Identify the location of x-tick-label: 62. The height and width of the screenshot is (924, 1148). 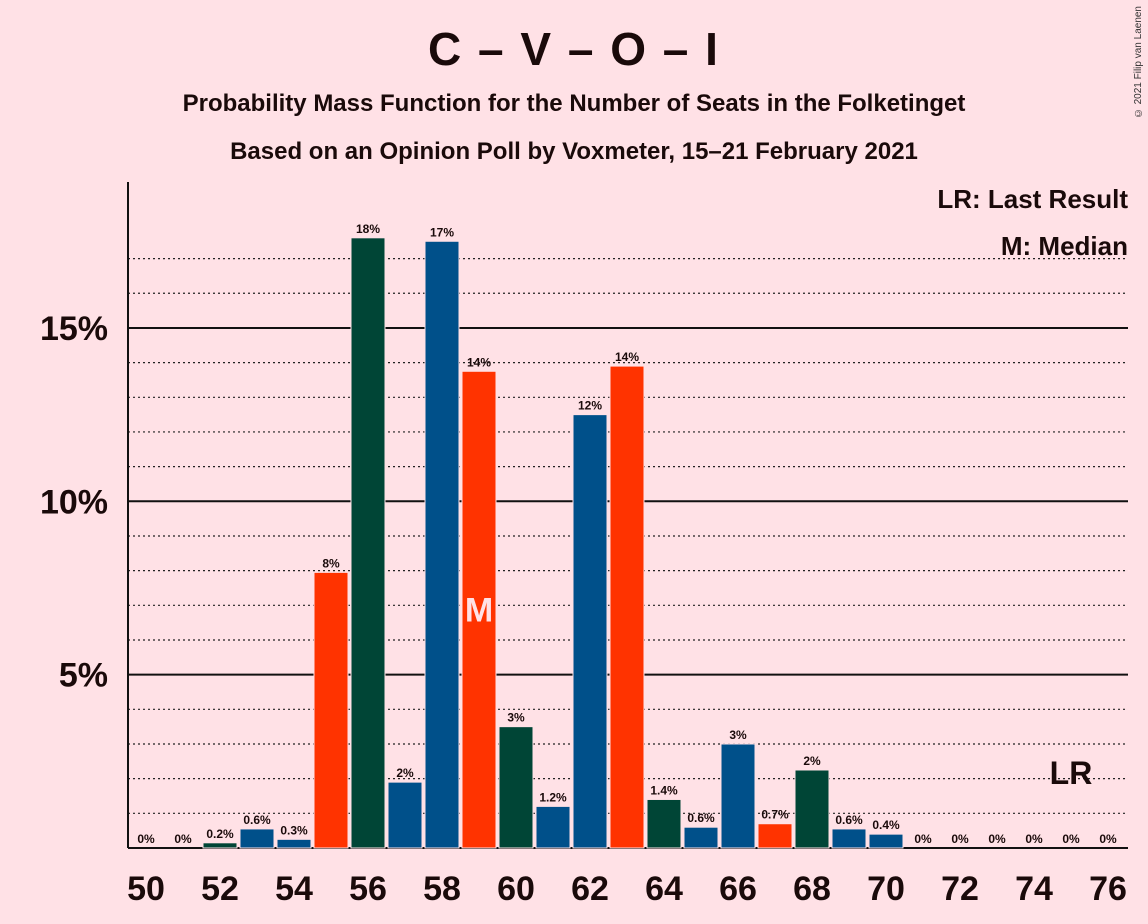
(590, 889).